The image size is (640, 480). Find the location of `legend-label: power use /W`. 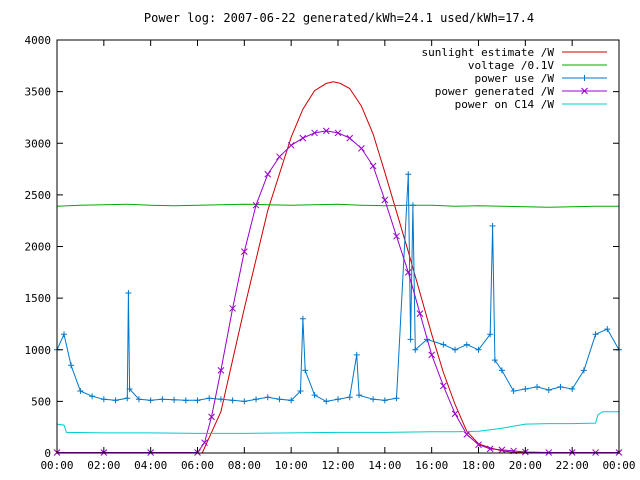

legend-label: power use /W is located at coordinates (515, 78).